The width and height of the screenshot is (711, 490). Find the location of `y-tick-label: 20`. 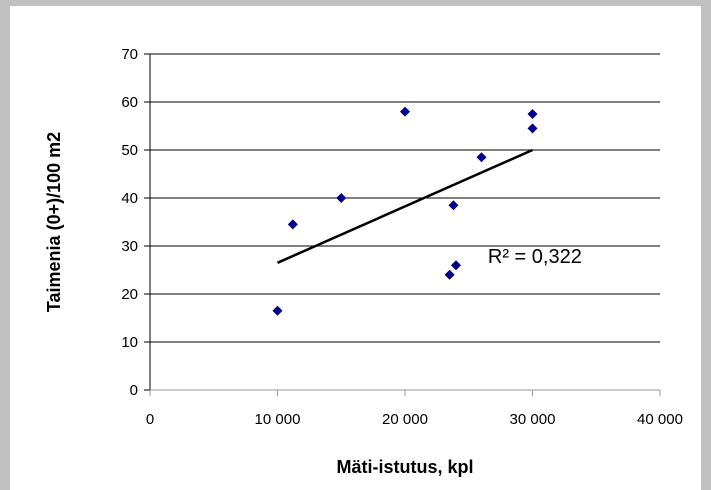

y-tick-label: 20 is located at coordinates (129, 294).